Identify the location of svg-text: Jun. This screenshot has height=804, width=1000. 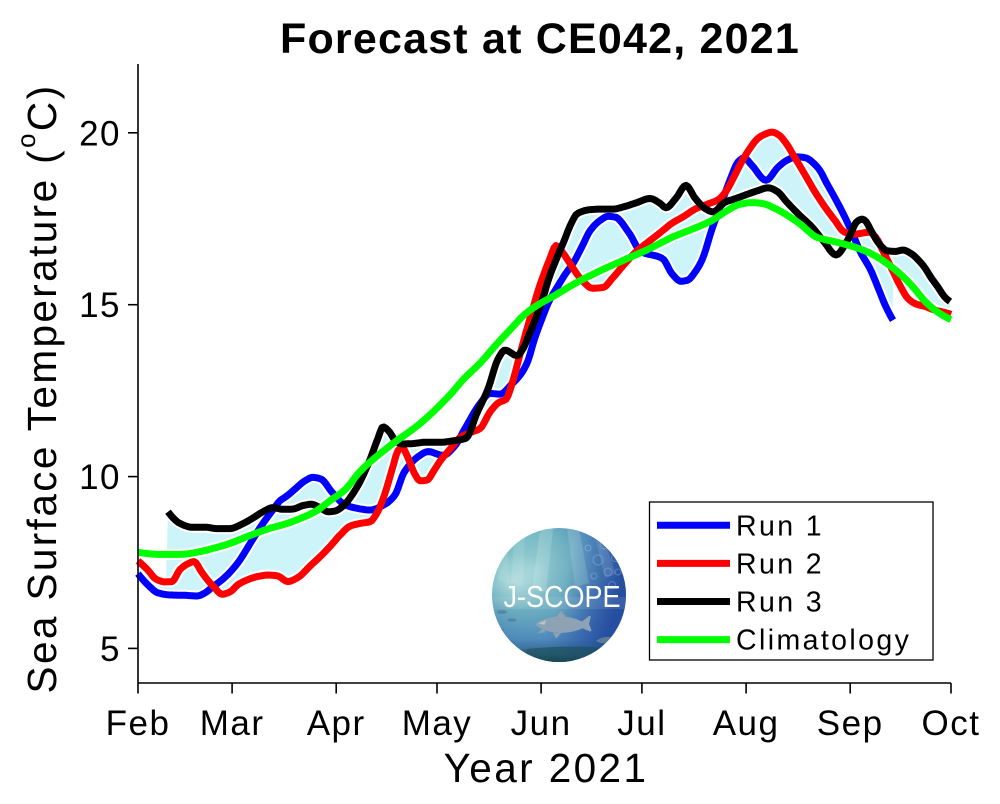
(541, 723).